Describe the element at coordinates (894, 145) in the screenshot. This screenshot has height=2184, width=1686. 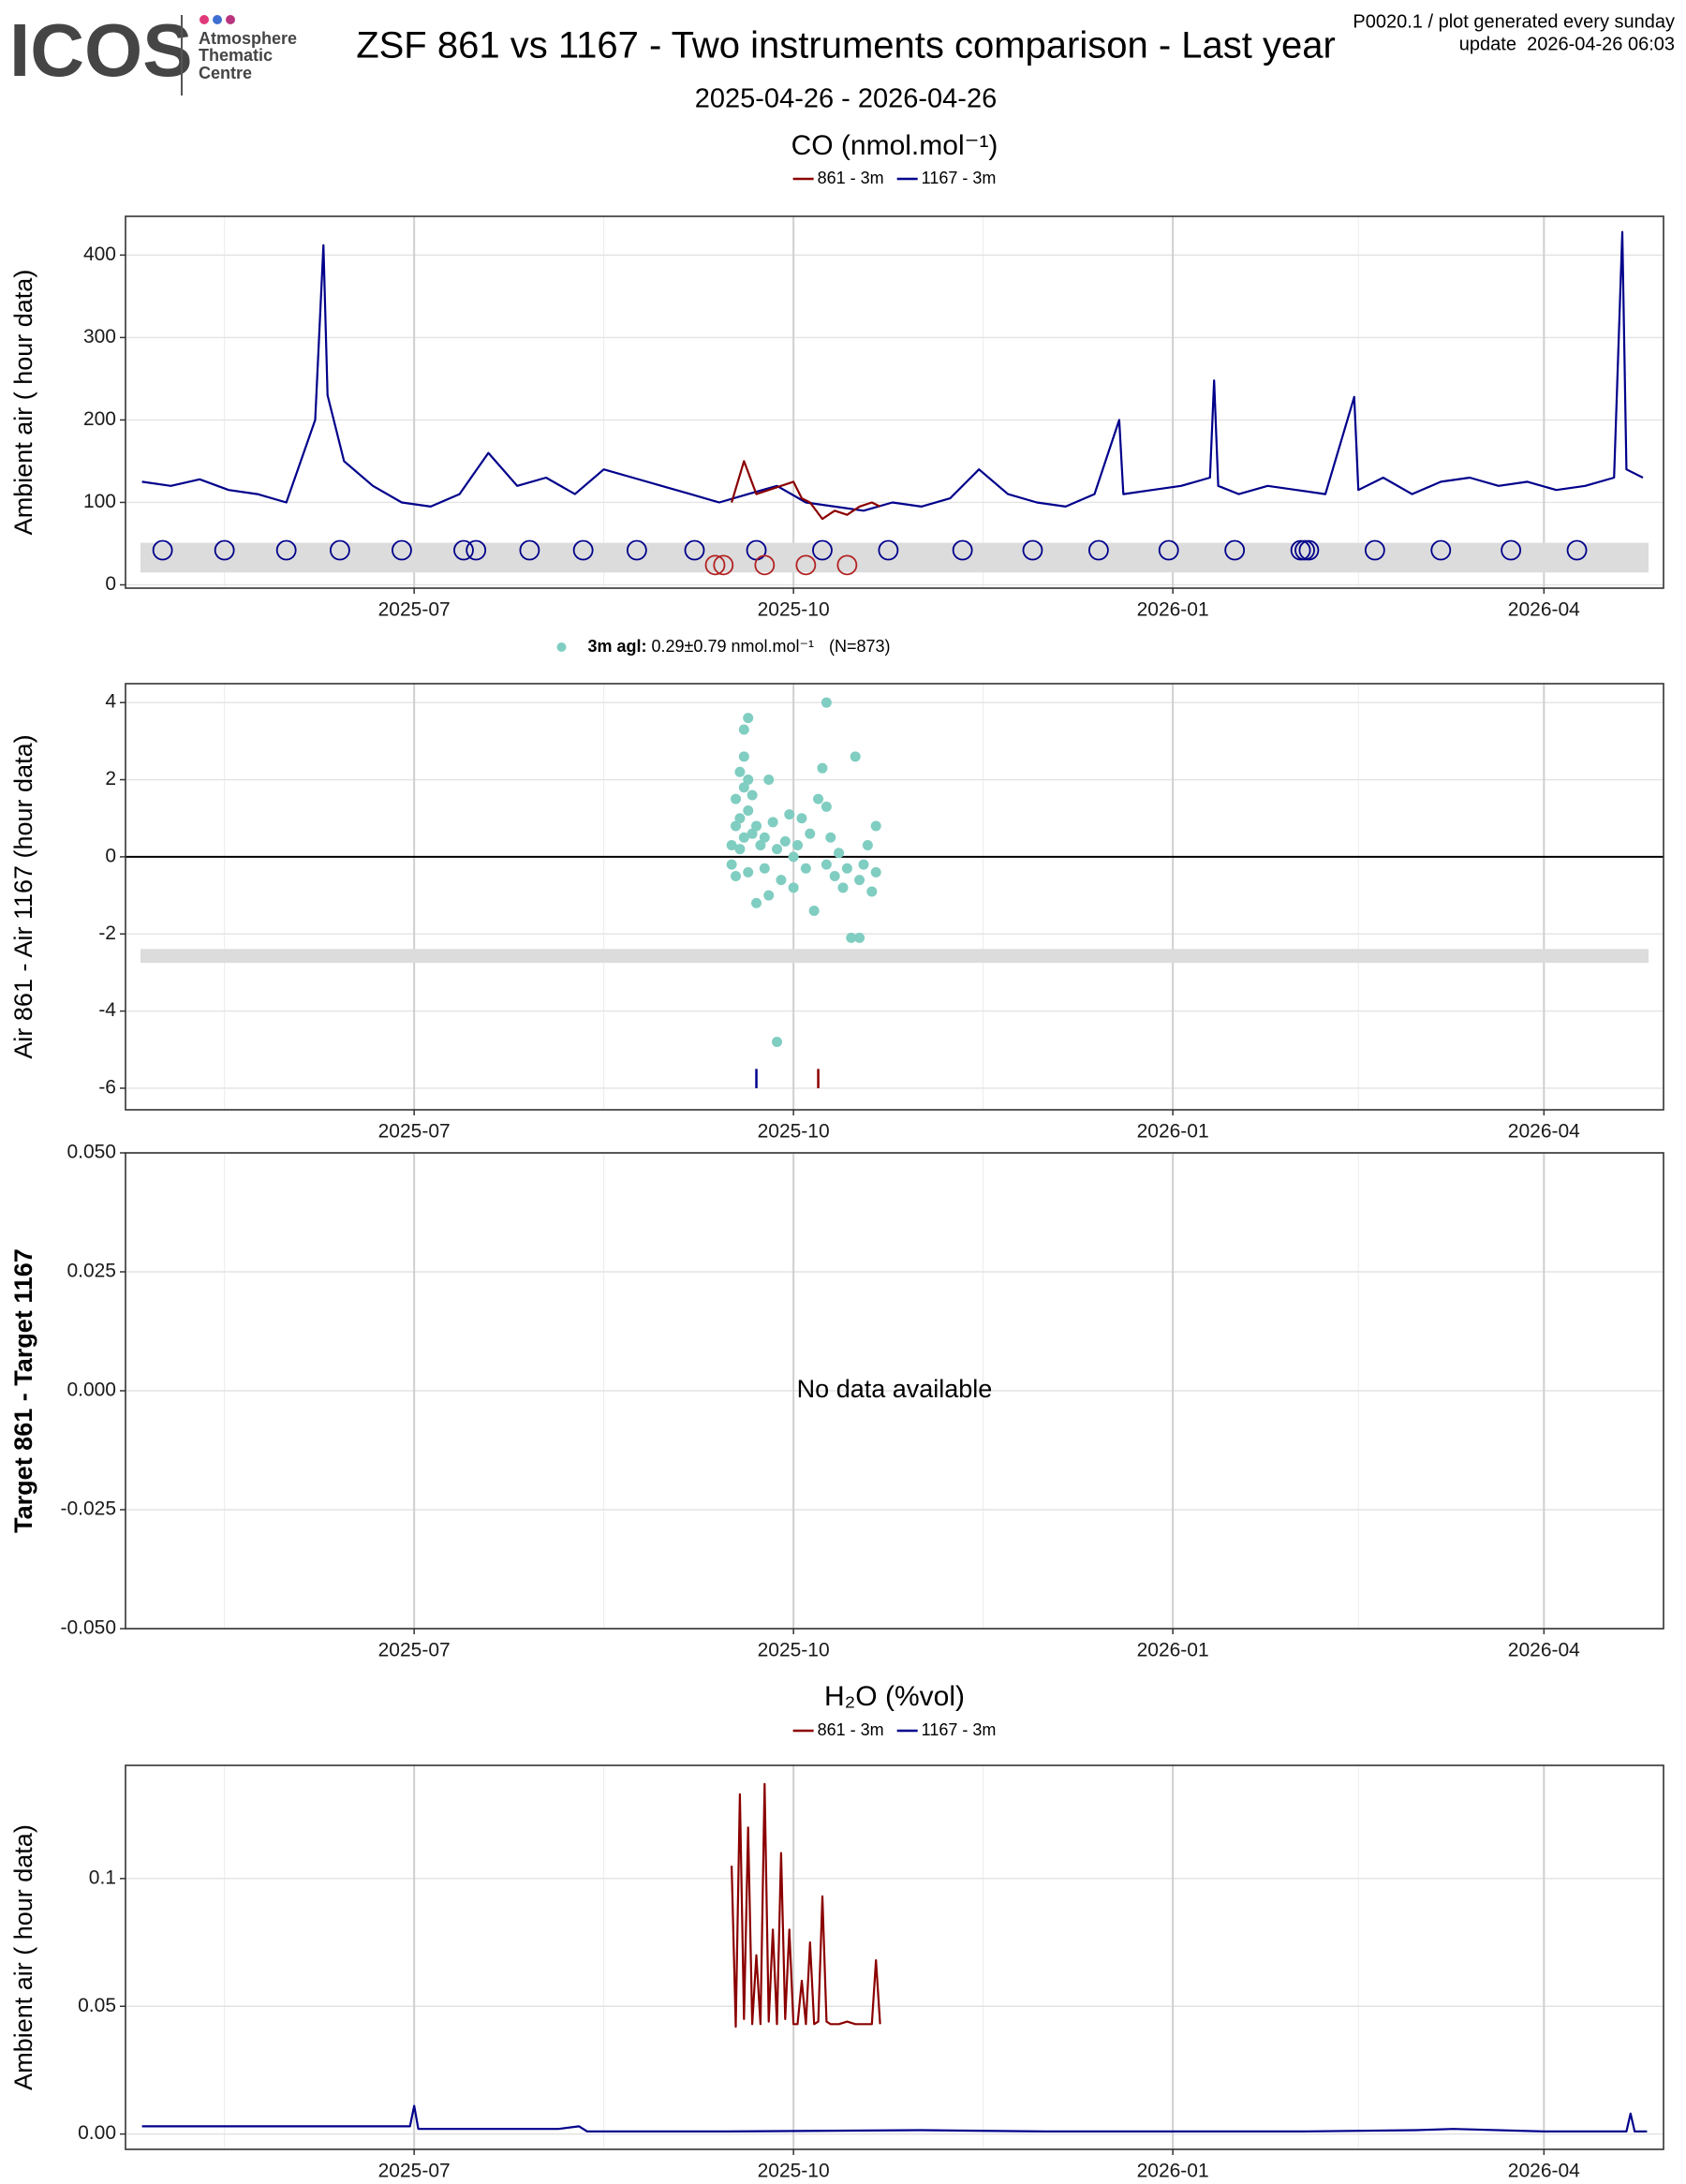
I see `panel-title: CO (nmol.mol⁻¹)` at that location.